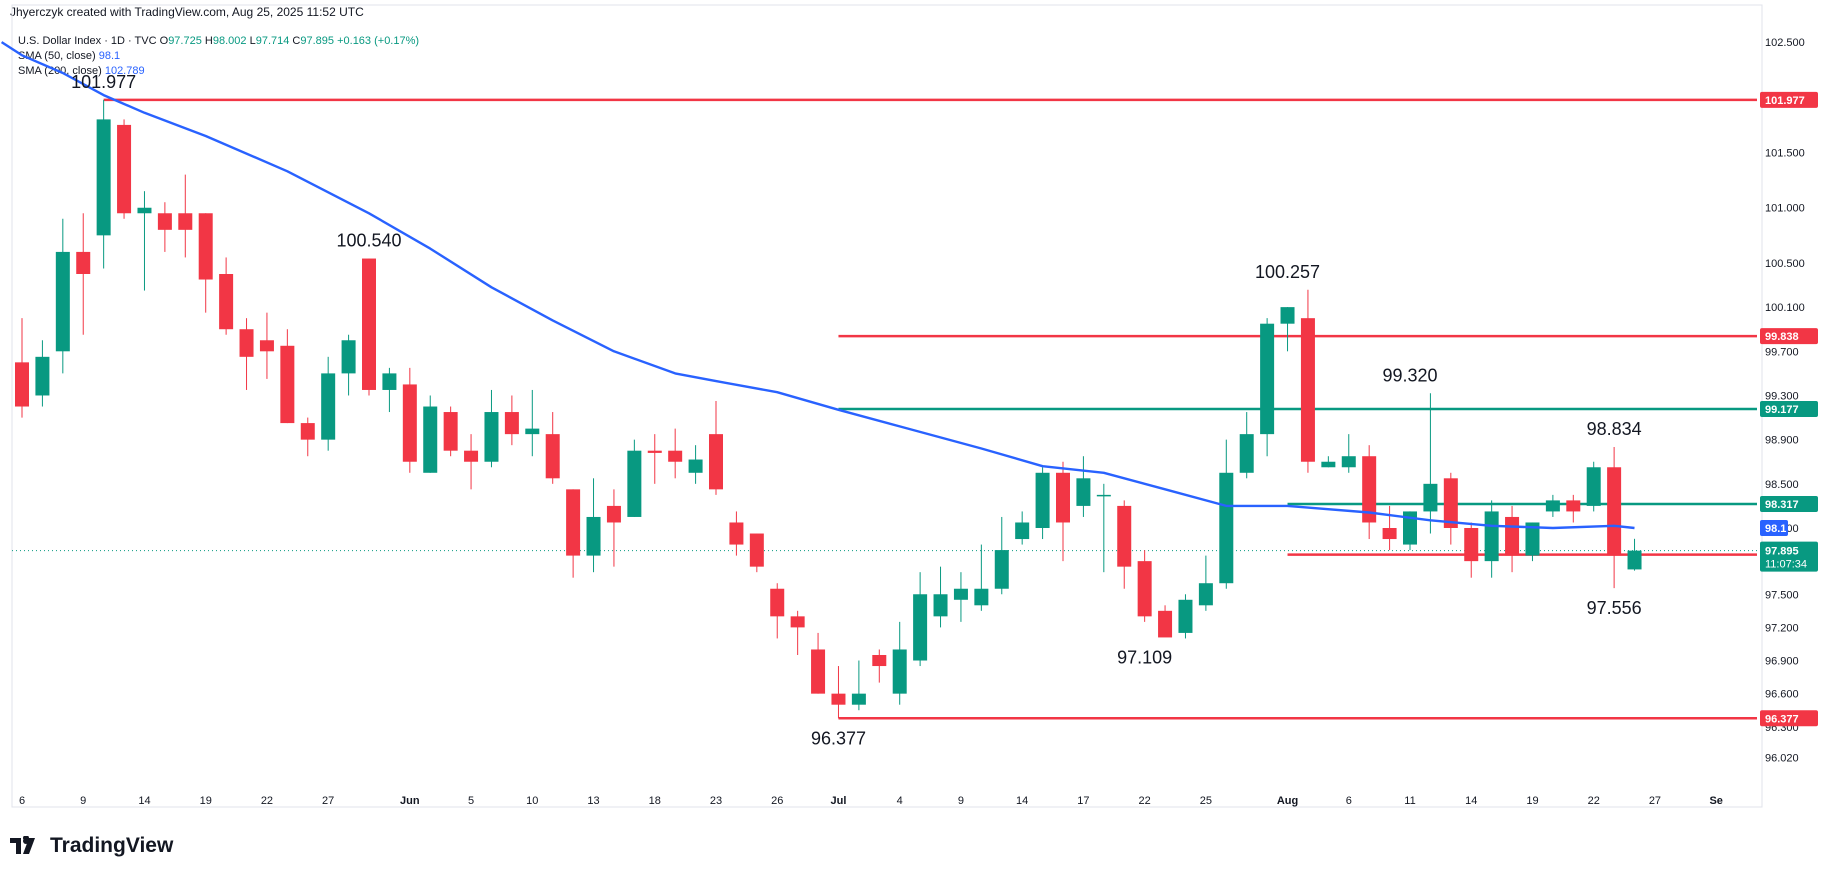  I want to click on x-tick-label: 5, so click(471, 801).